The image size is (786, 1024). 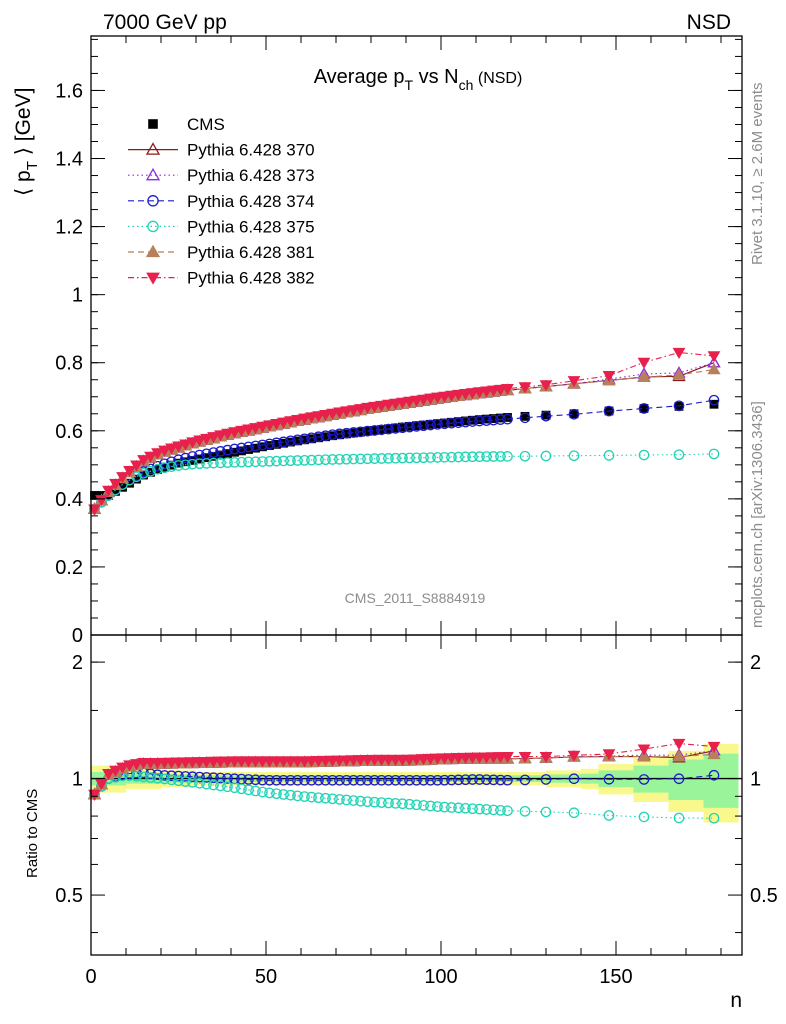 I want to click on series-line-p375, so click(x=404, y=797).